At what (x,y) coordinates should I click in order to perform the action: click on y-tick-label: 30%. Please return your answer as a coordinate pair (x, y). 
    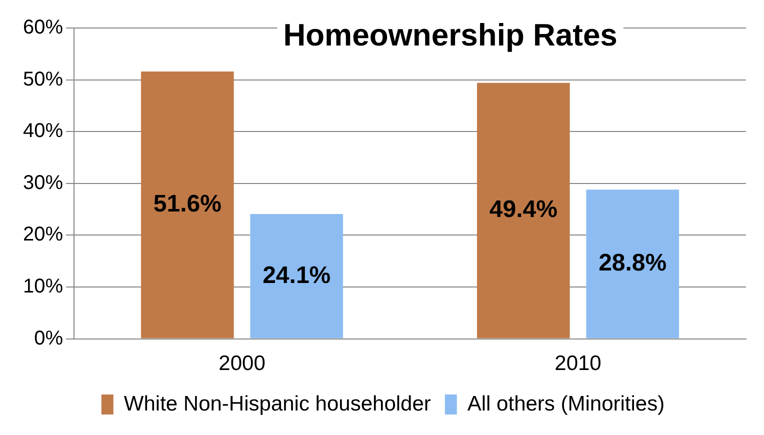
    Looking at the image, I should click on (43, 183).